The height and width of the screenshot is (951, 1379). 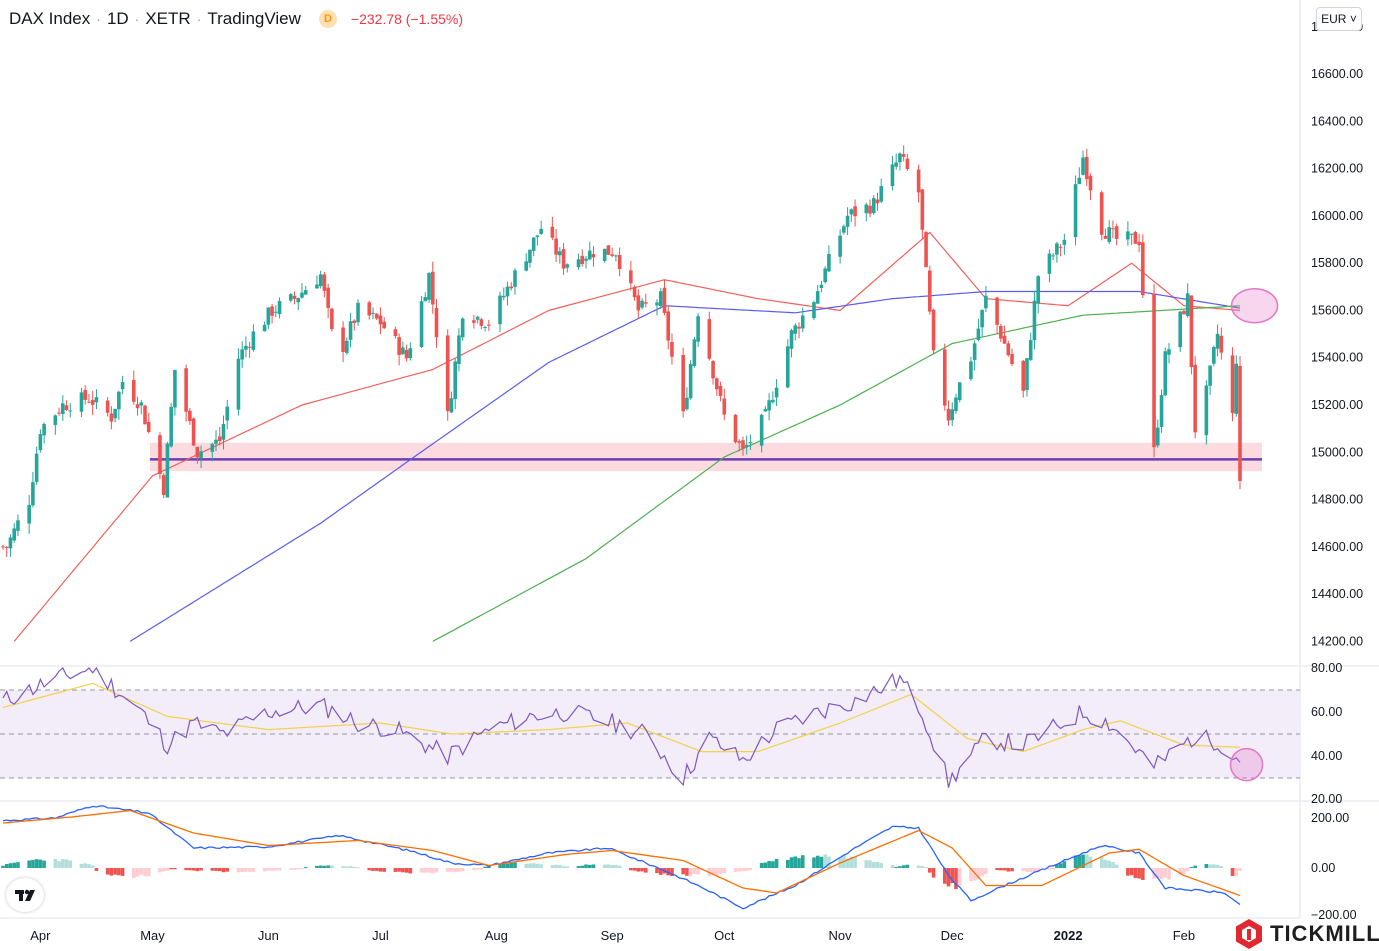 I want to click on time-tick-label: Nov, so click(x=841, y=935).